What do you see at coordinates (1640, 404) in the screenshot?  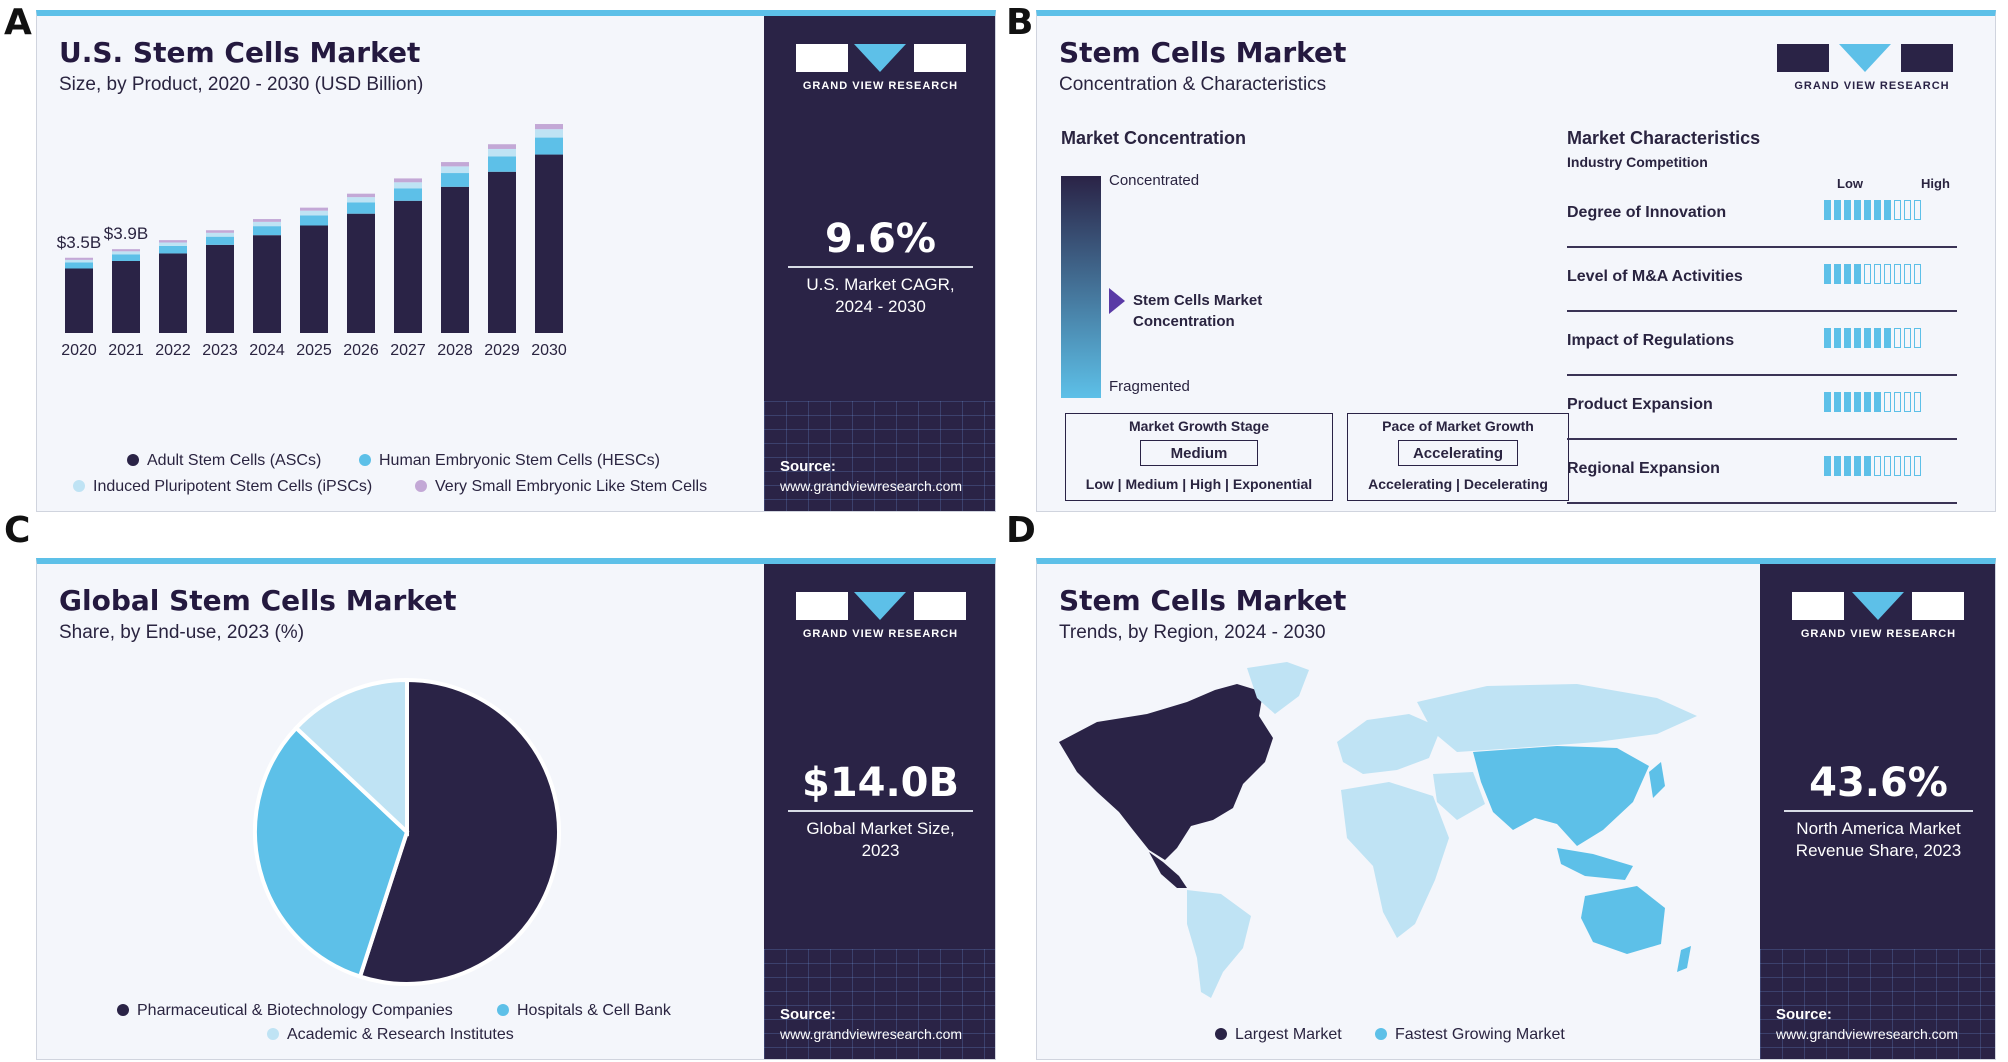 I see `characteristic-label: Product Expansion` at bounding box center [1640, 404].